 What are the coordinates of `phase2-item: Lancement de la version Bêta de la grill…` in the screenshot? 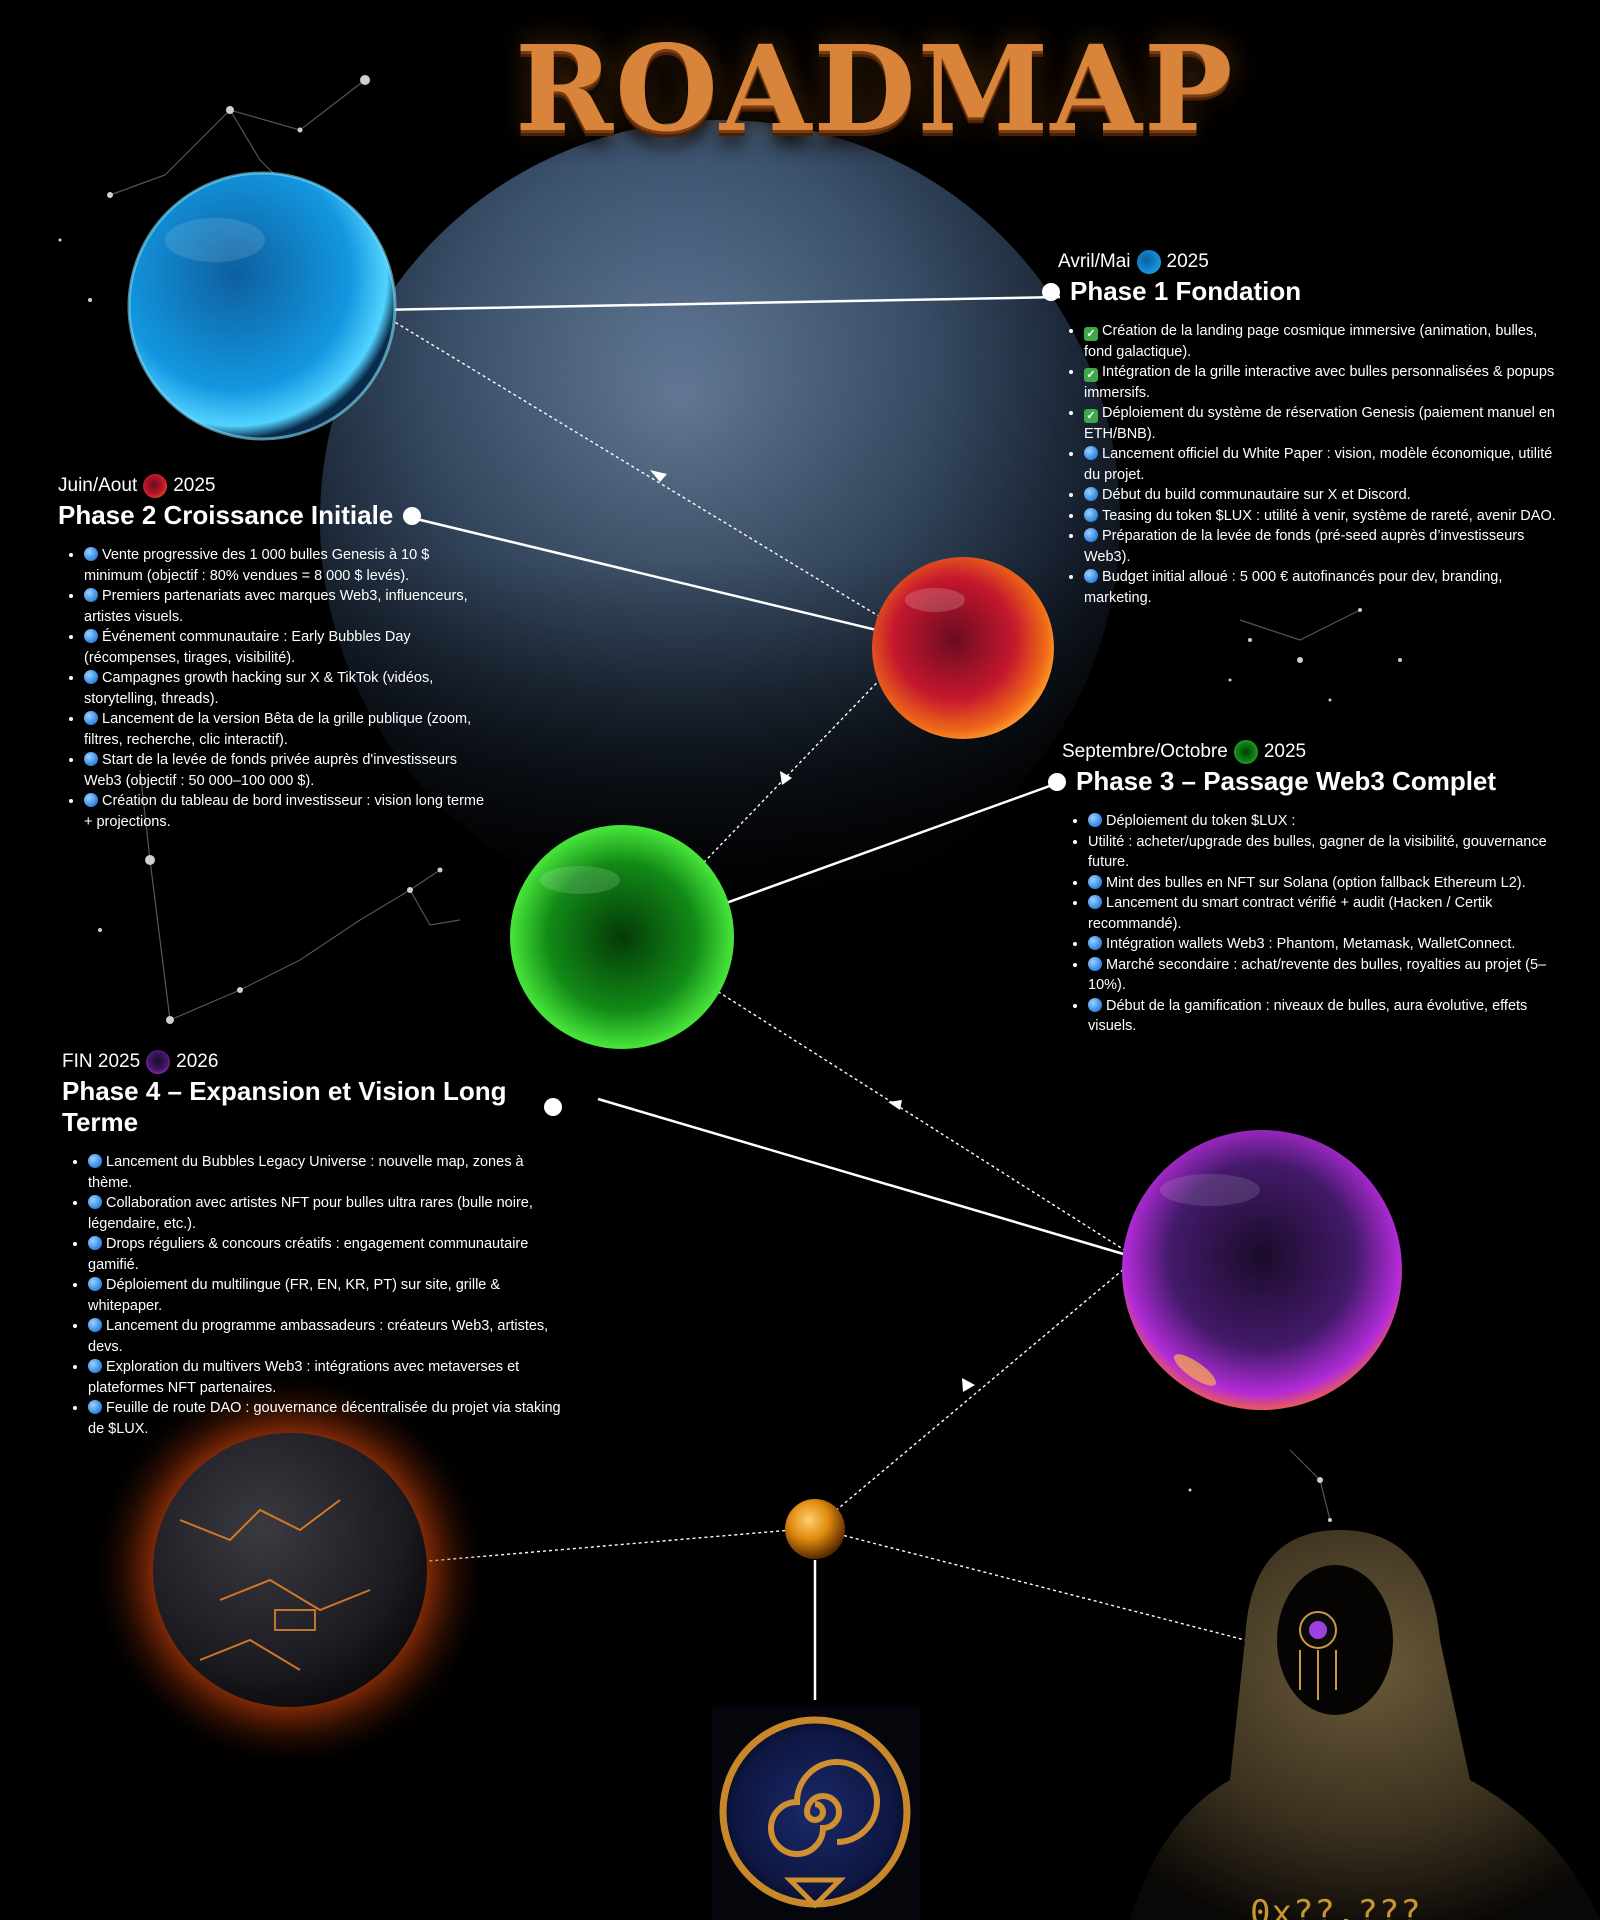 It's located at (286, 729).